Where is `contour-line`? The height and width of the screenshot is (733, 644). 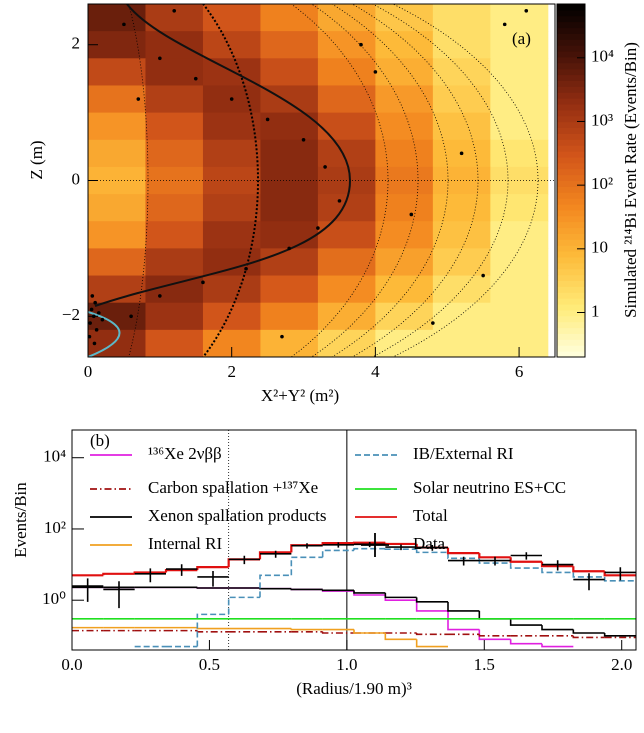 contour-line is located at coordinates (230, 180).